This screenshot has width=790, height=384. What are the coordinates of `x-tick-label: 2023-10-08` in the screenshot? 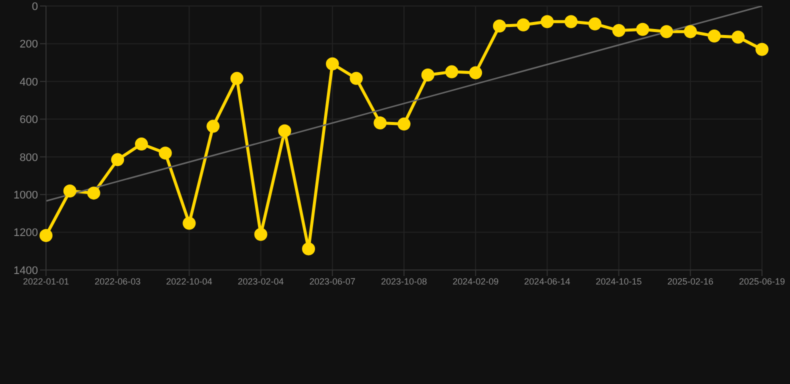 It's located at (404, 281).